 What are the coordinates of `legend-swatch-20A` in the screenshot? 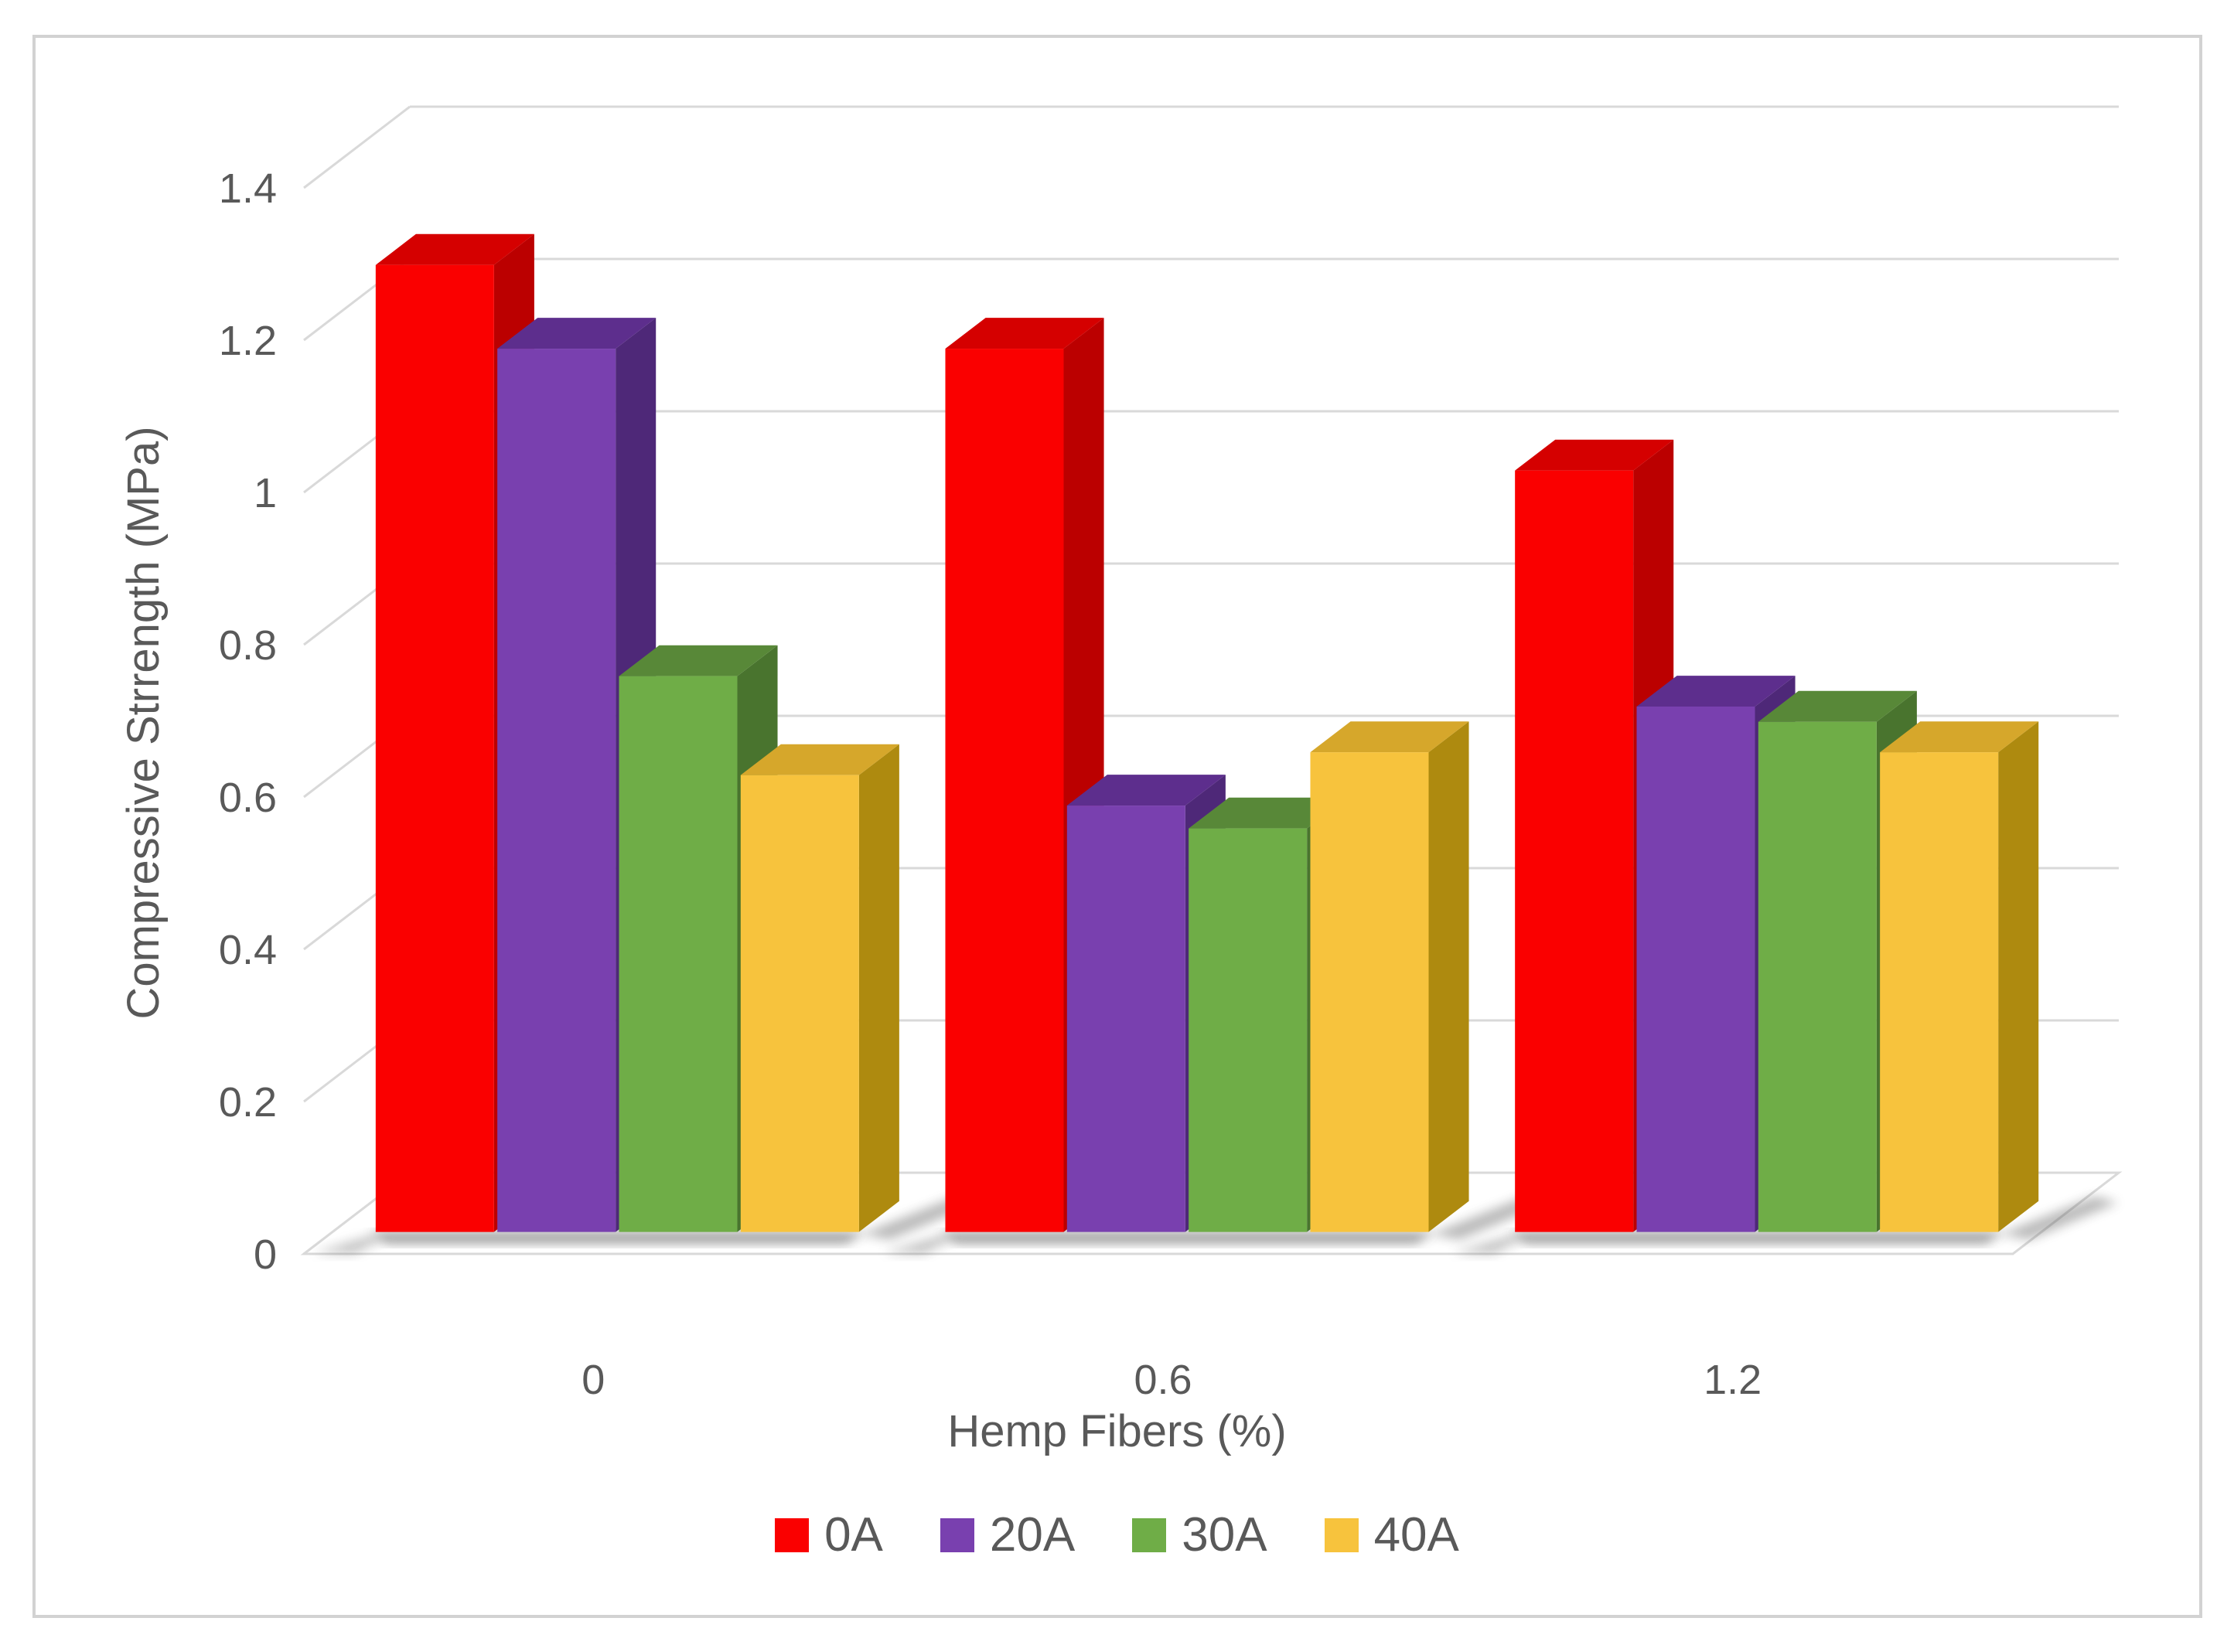 It's located at (957, 1534).